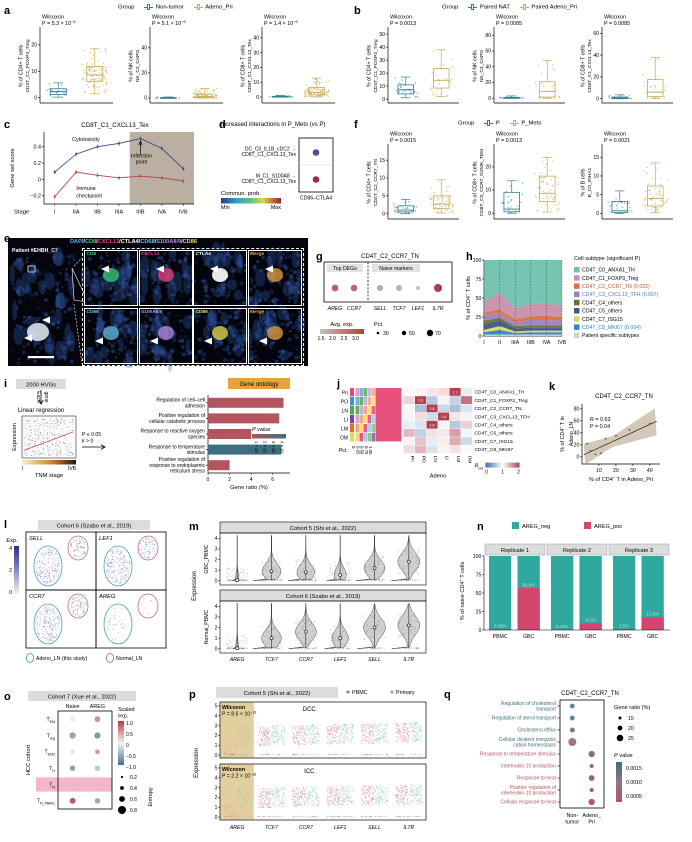 This screenshot has height=842, width=692. Describe the element at coordinates (600, 427) in the screenshot. I see `stat-p-label: P = 0.04` at that location.